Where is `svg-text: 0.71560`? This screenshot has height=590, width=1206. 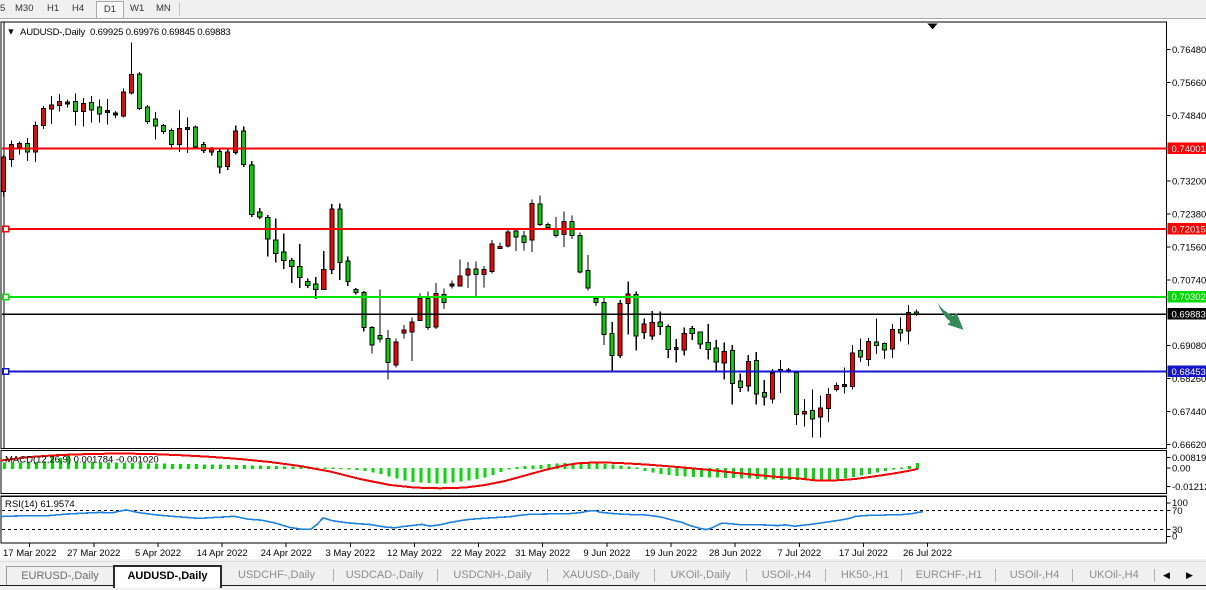 svg-text: 0.71560 is located at coordinates (1189, 247).